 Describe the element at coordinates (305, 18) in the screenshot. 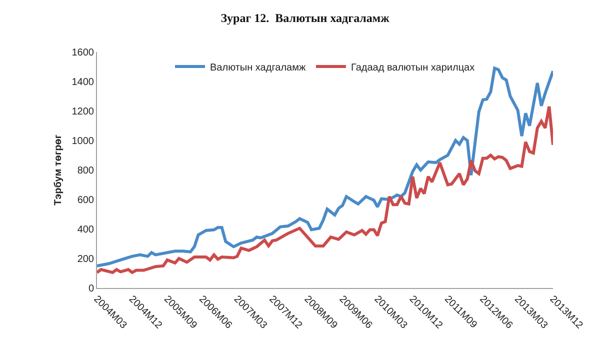

I see `chart-title: Зураг 12. Валютын хадгаламж` at that location.